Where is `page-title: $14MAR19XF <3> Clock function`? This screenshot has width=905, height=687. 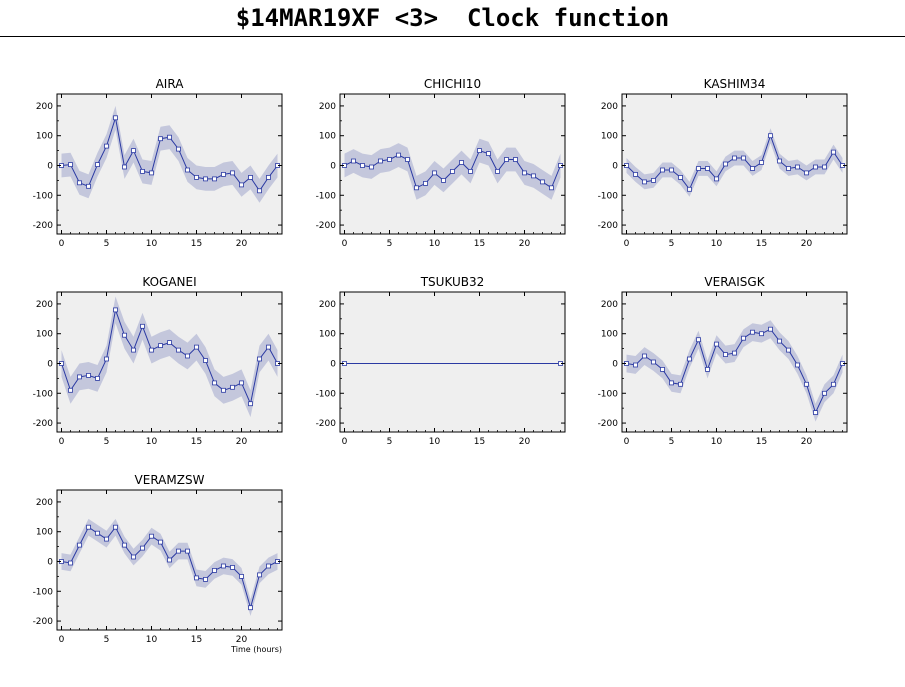 page-title: $14MAR19XF <3> Clock function is located at coordinates (452, 18).